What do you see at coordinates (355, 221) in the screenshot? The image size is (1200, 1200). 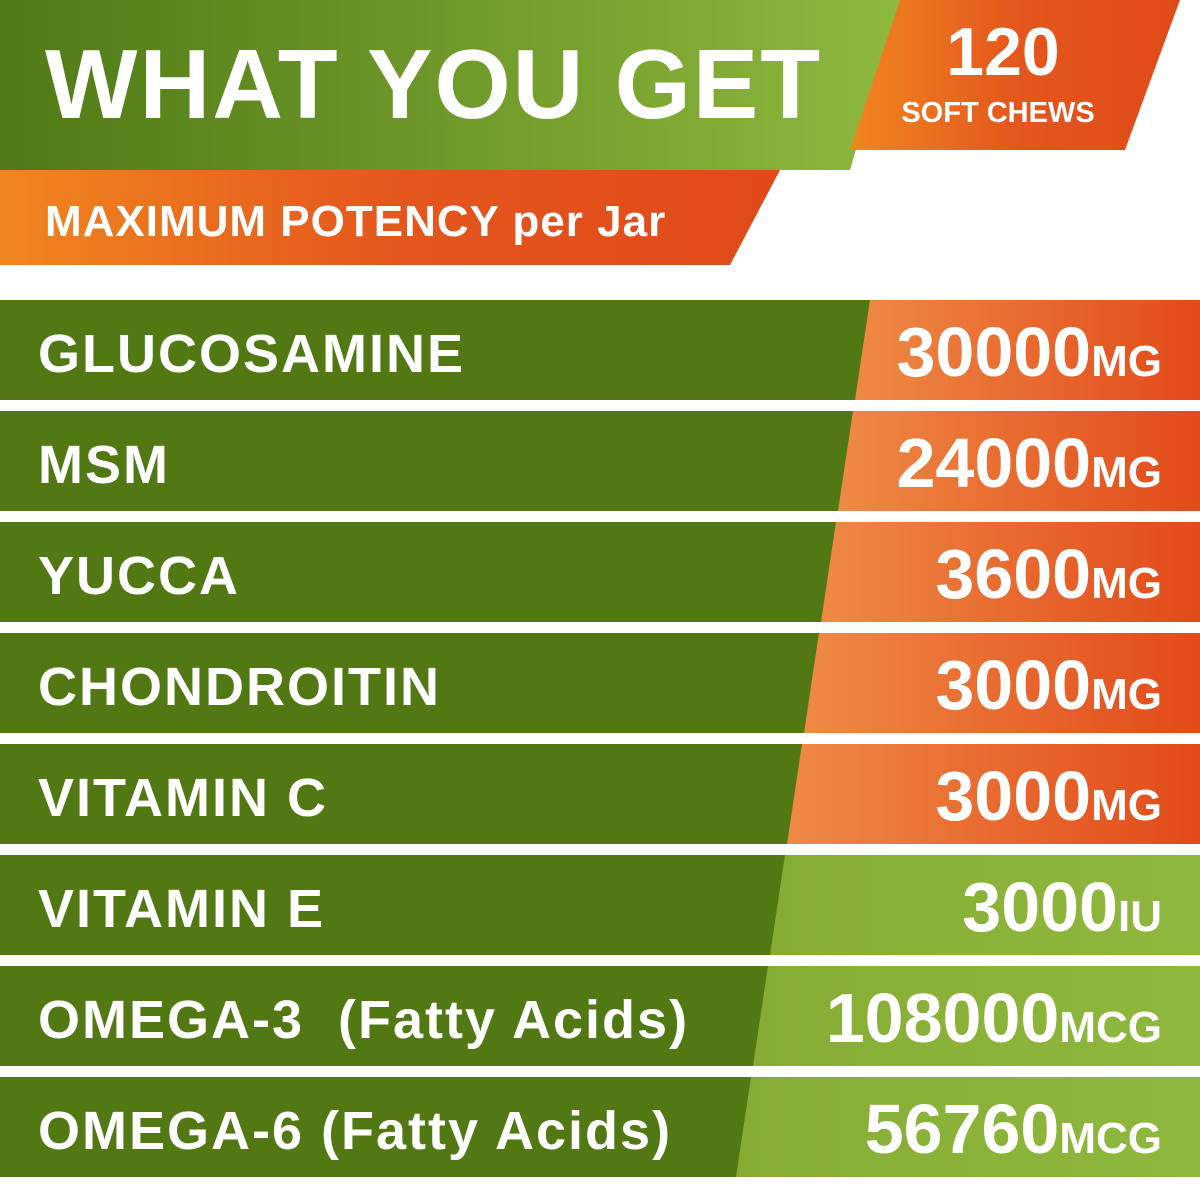 I see `subtitle: MAXIMUM POTENCY per Jar` at bounding box center [355, 221].